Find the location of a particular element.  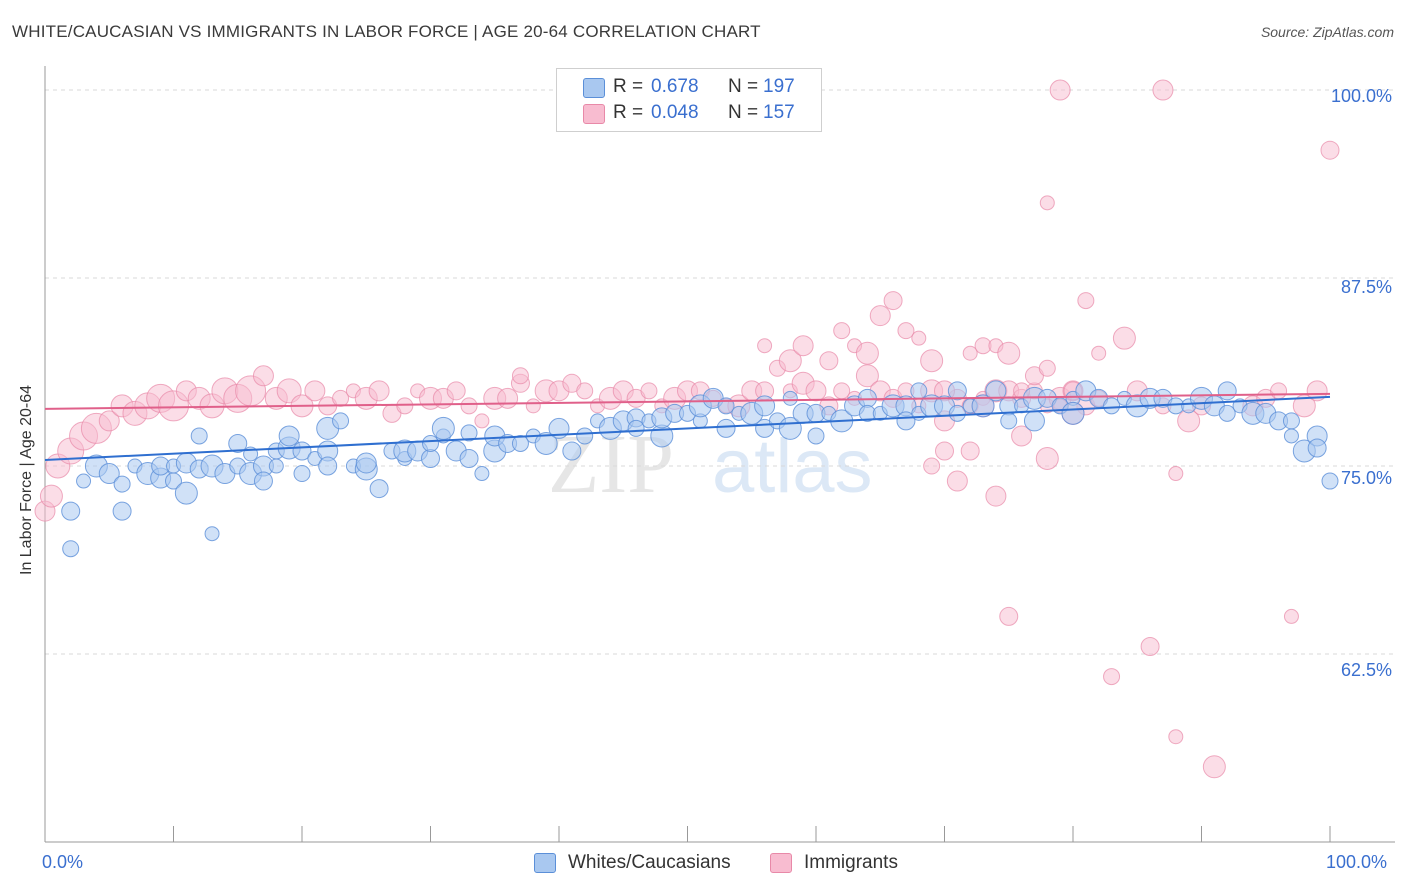

legend-n-label: N = is located at coordinates (743, 86).